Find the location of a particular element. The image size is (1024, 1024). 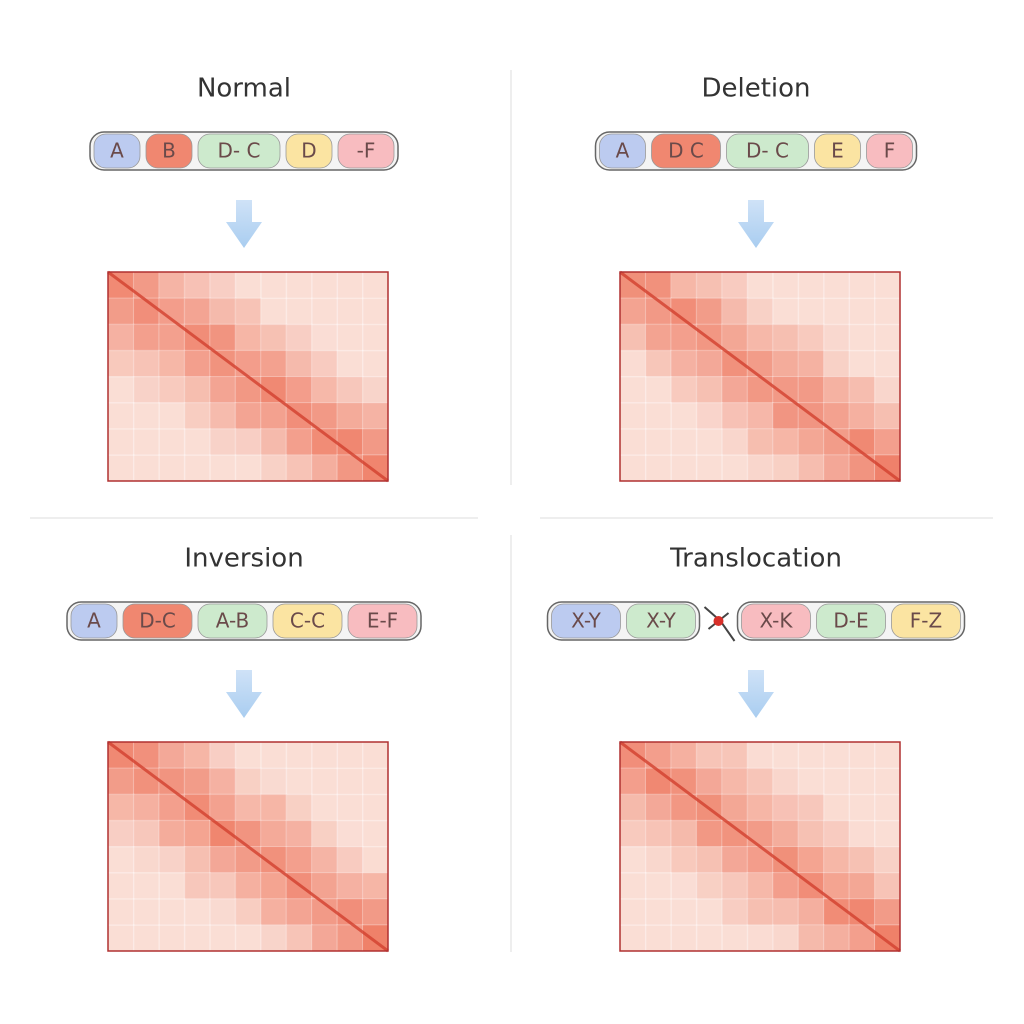

segment-label: X-Y is located at coordinates (586, 621).